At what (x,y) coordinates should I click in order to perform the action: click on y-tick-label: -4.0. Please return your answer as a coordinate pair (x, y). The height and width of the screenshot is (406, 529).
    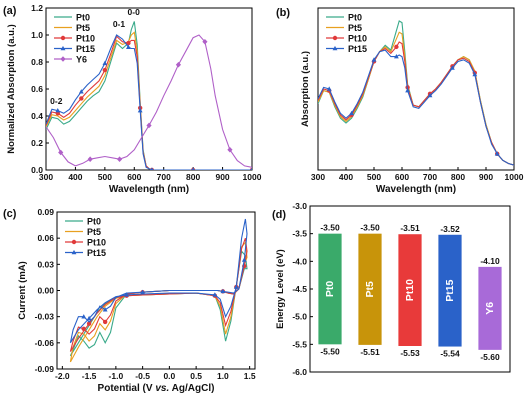
    Looking at the image, I should click on (299, 261).